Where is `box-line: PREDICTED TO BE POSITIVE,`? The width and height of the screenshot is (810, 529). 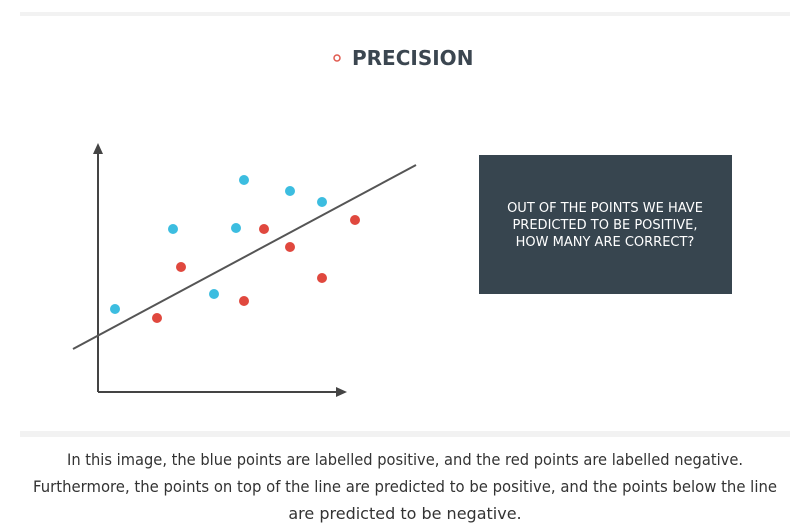
box-line: PREDICTED TO BE POSITIVE, is located at coordinates (604, 225).